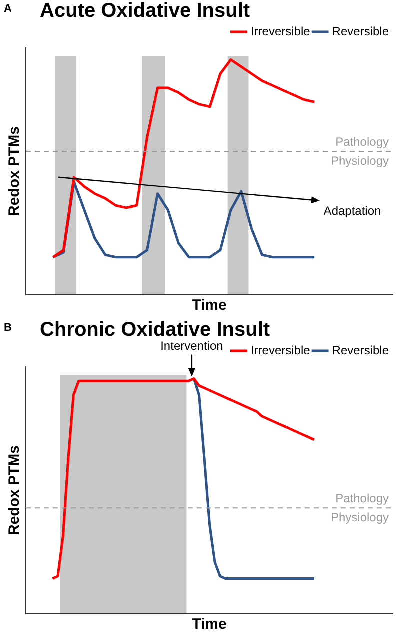 The width and height of the screenshot is (397, 639). Describe the element at coordinates (8, 328) in the screenshot. I see `text: B` at that location.